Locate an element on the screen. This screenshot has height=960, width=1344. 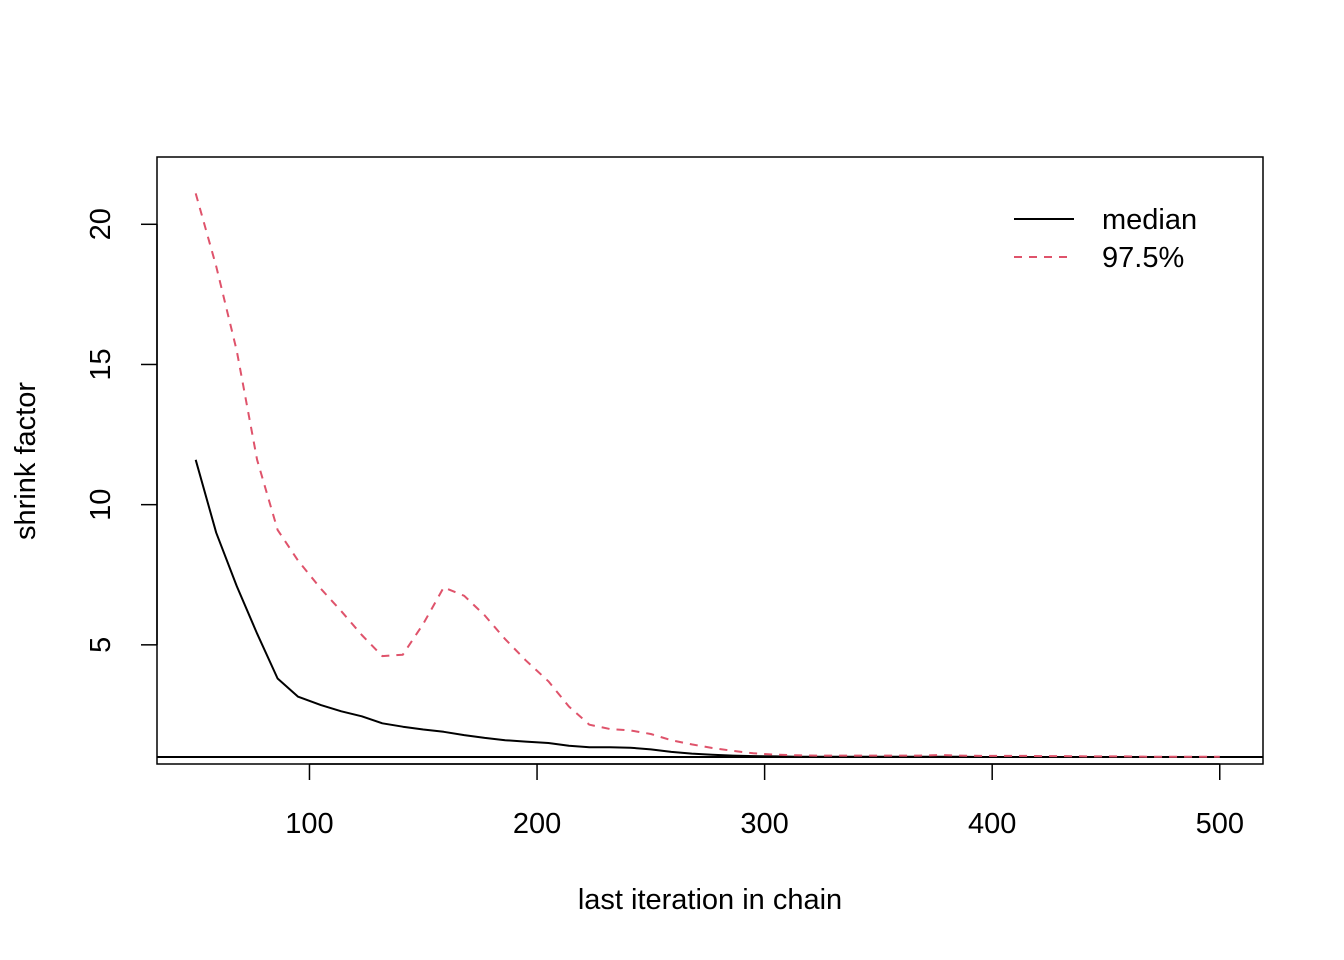
y-axis-label: shrink factor is located at coordinates (26, 461).